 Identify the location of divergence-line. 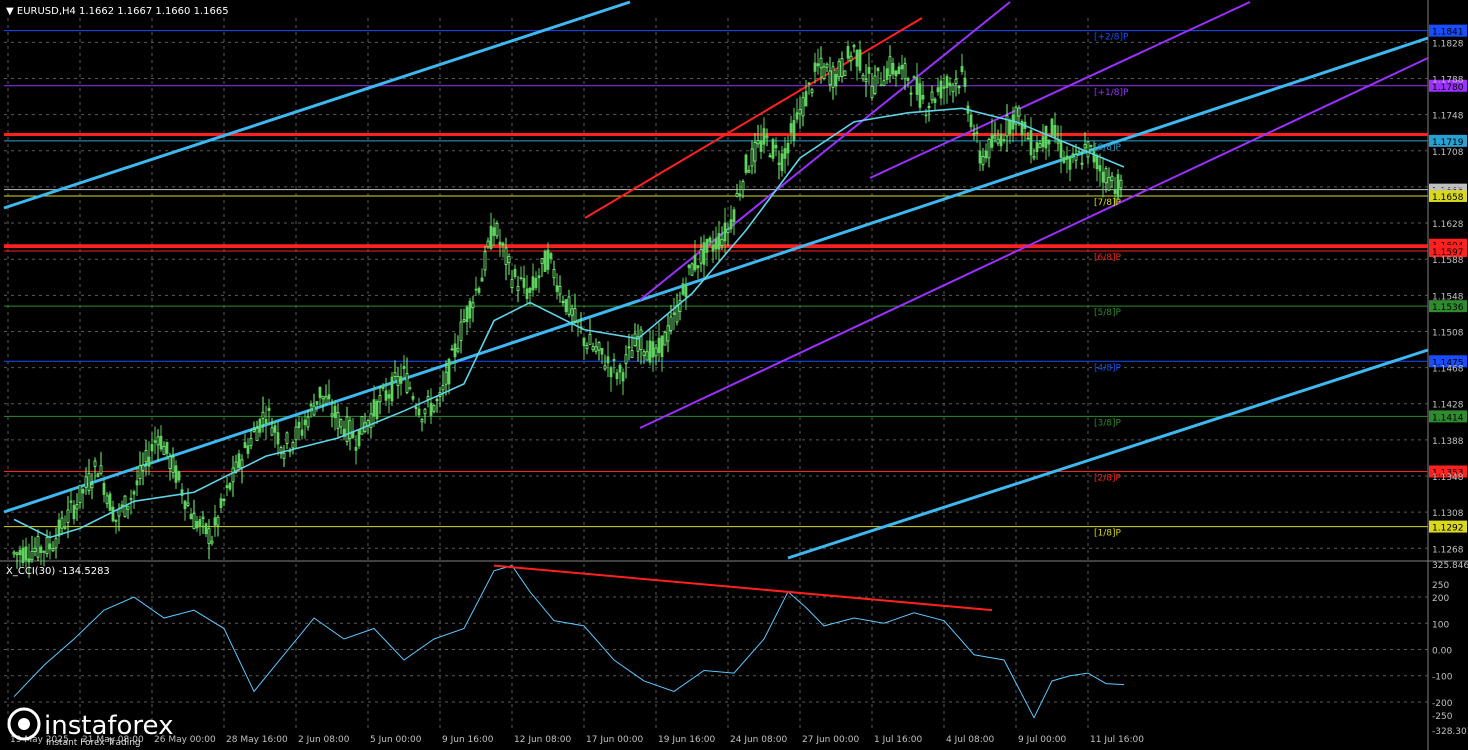
(743, 588).